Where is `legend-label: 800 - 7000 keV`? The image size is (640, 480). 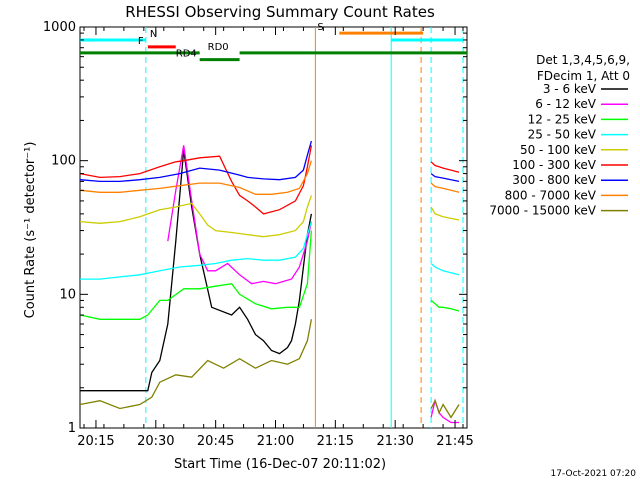 legend-label: 800 - 7000 keV is located at coordinates (551, 195).